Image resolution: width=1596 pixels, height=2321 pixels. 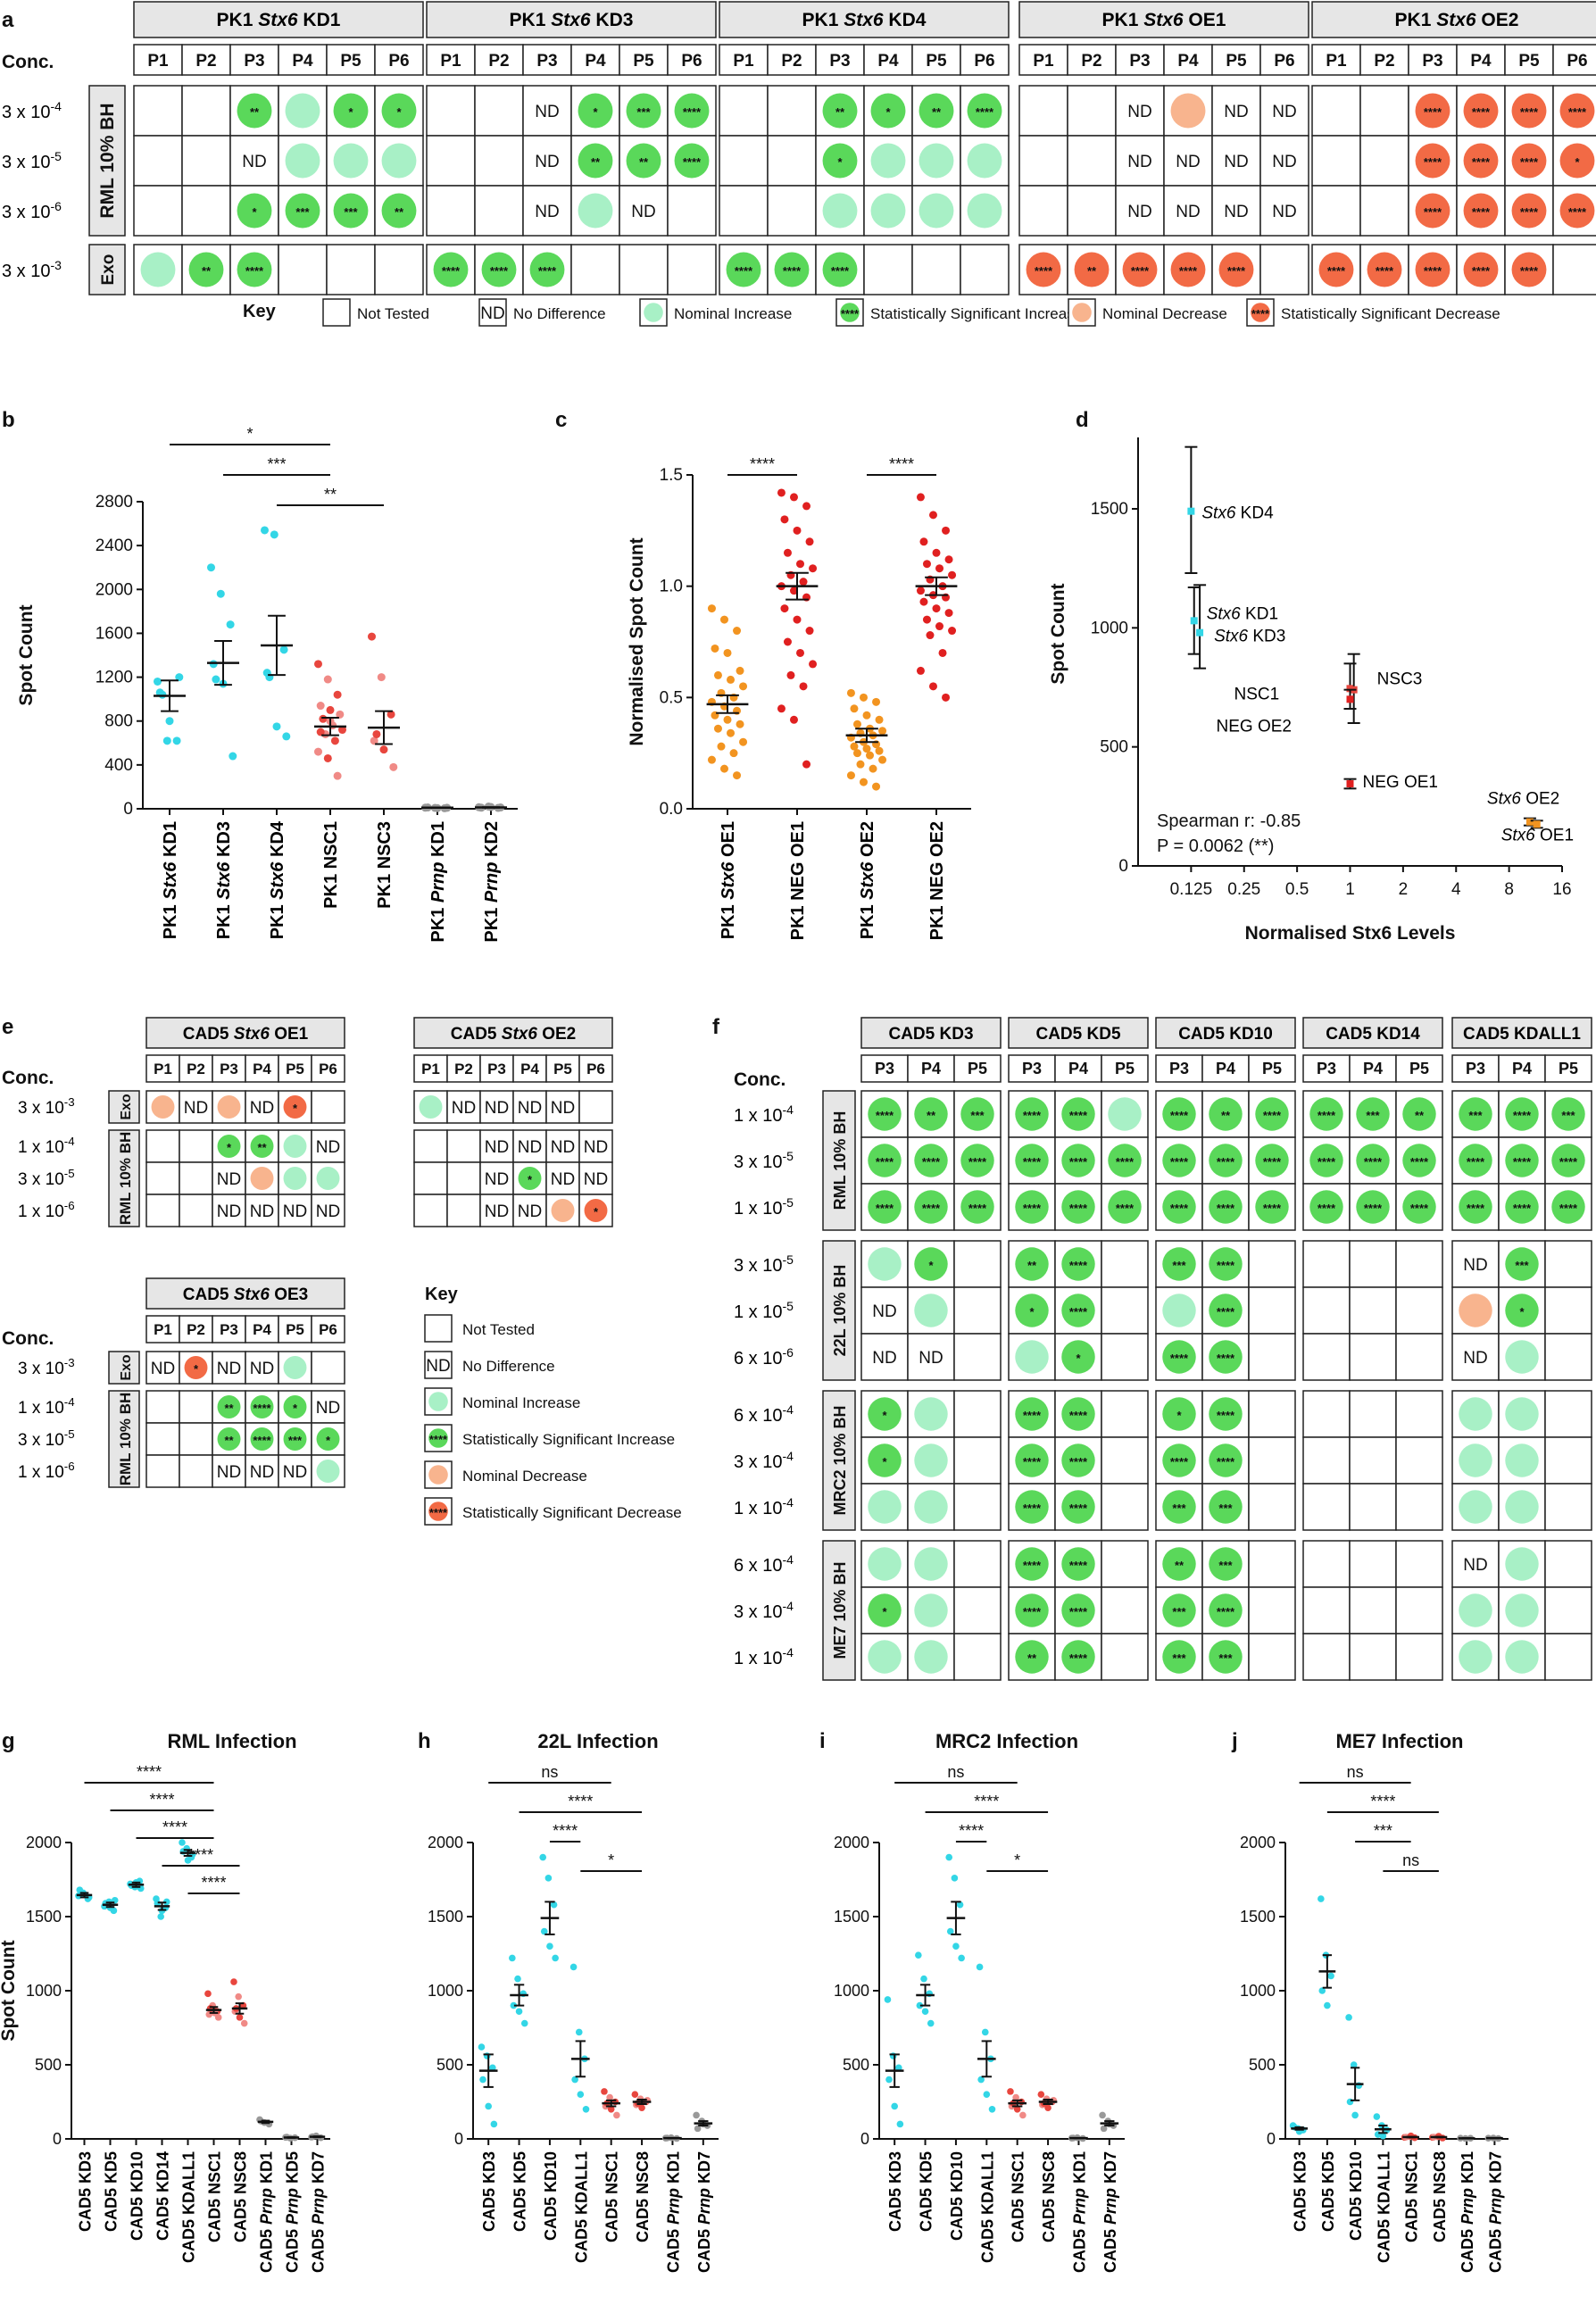 What do you see at coordinates (1179, 1414) in the screenshot?
I see `matrix-cell: *` at bounding box center [1179, 1414].